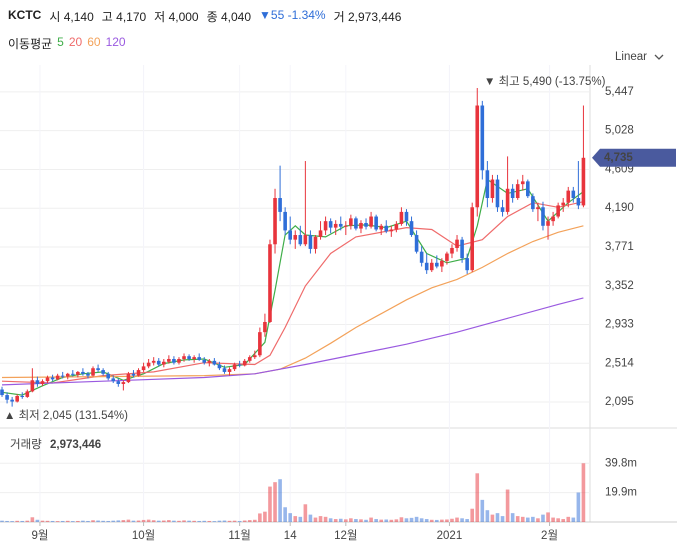 The height and width of the screenshot is (553, 677). I want to click on x-tick-label: 2월, so click(549, 535).